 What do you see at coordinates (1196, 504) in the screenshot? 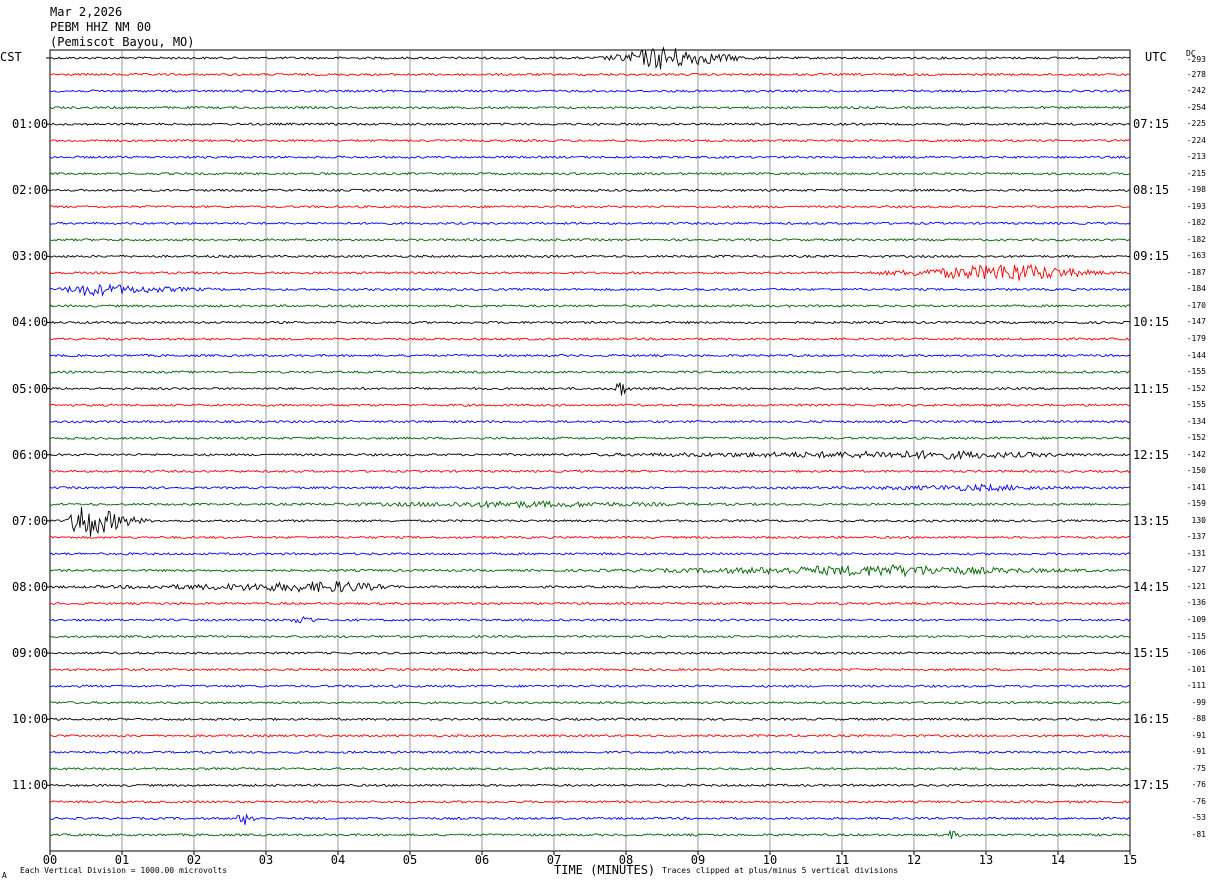
I see `dc-offset-label: -159` at bounding box center [1196, 504].